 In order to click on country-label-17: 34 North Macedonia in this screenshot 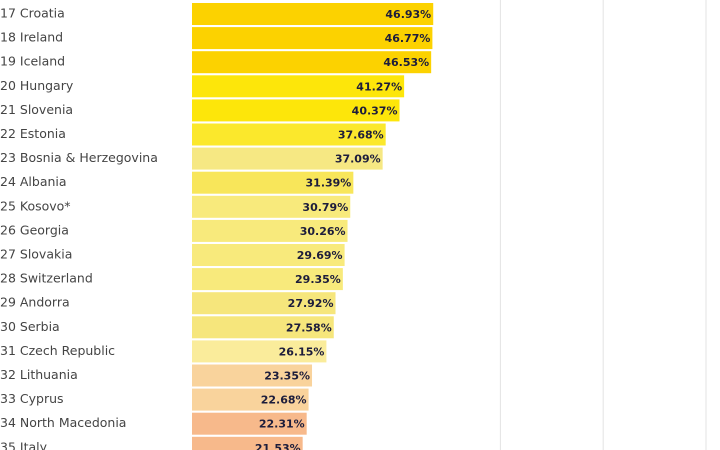, I will do `click(63, 422)`.